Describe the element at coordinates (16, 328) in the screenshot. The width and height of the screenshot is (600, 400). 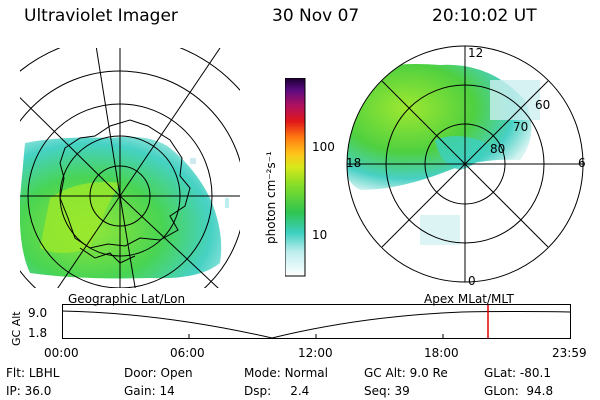
I see `altitude-ylabel: GC Alt` at that location.